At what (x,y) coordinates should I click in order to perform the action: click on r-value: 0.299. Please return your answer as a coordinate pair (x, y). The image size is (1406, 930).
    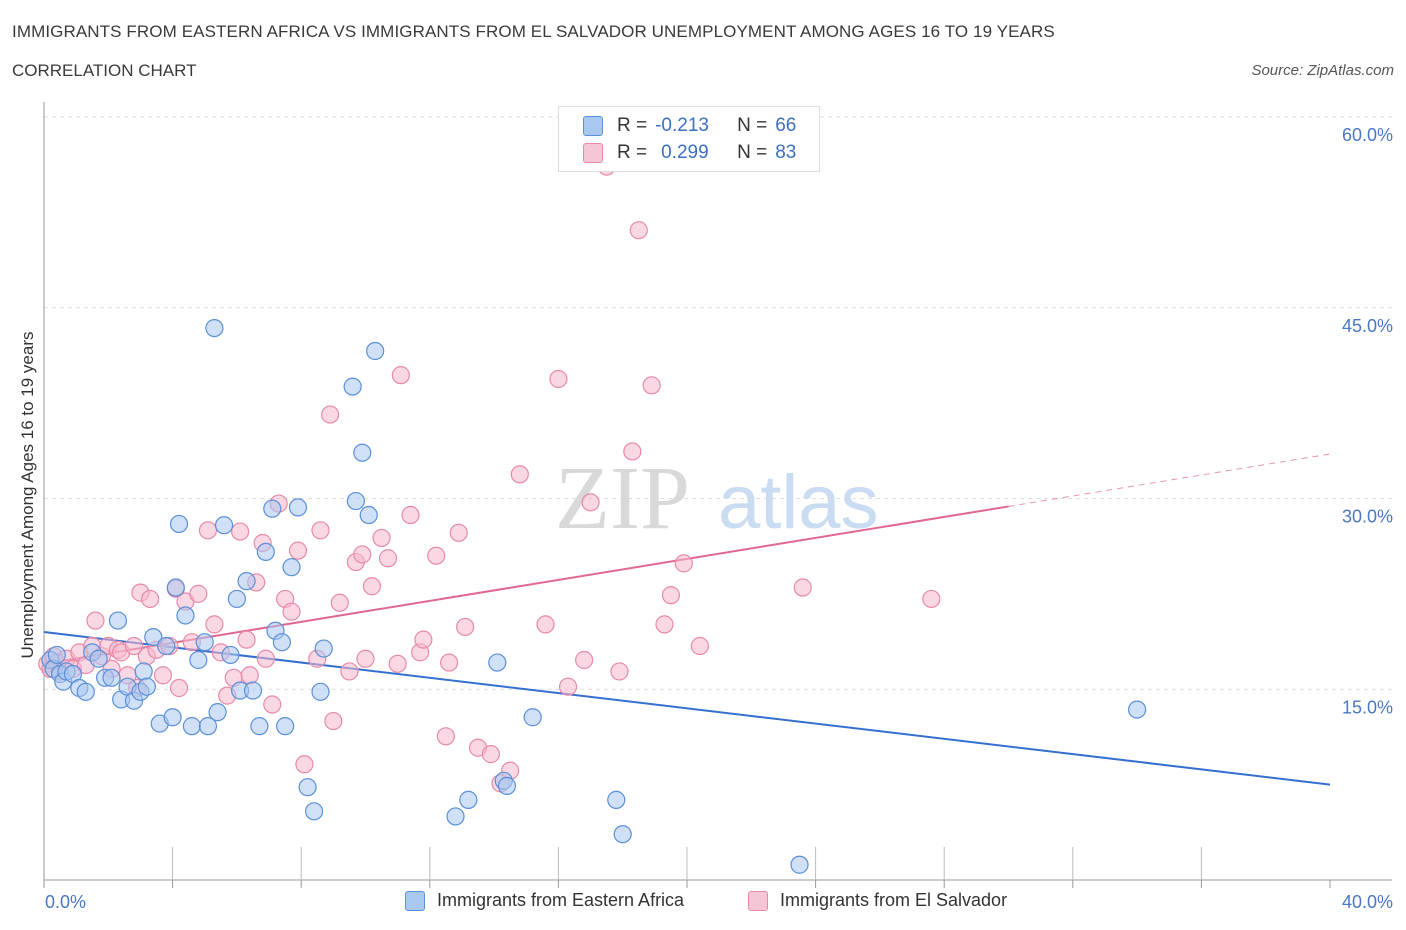
    Looking at the image, I should click on (685, 152).